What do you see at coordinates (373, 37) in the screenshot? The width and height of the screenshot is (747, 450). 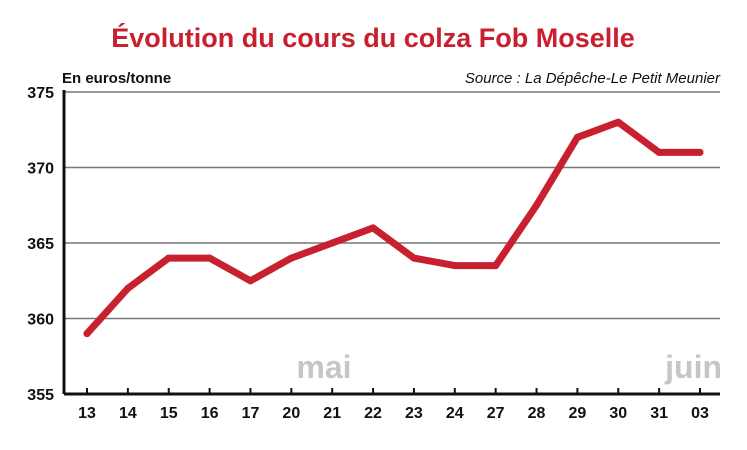 I see `chart-title: Évolution du cours du colza Fob Moselle` at bounding box center [373, 37].